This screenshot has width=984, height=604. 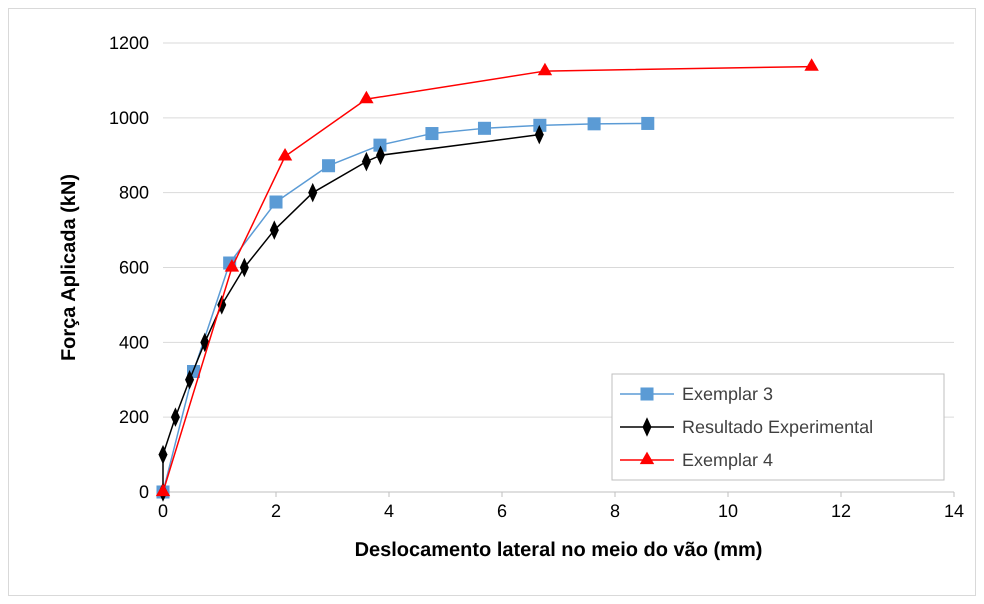 I want to click on x-tick-label: 0, so click(x=163, y=511).